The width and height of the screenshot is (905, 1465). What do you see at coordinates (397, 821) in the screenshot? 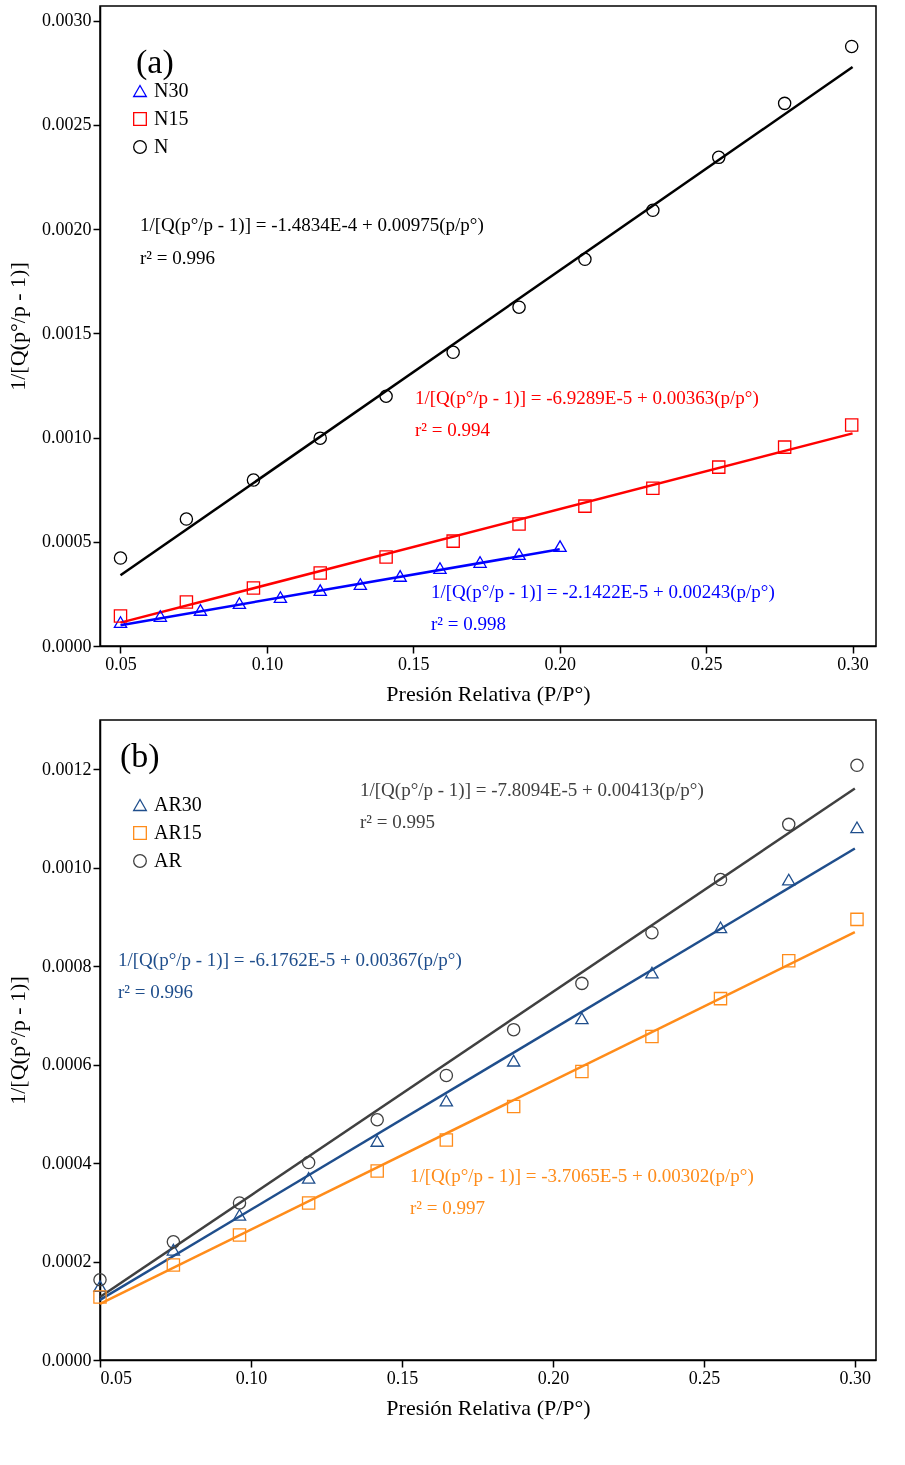
I see `annotation: r² = 0.995` at bounding box center [397, 821].